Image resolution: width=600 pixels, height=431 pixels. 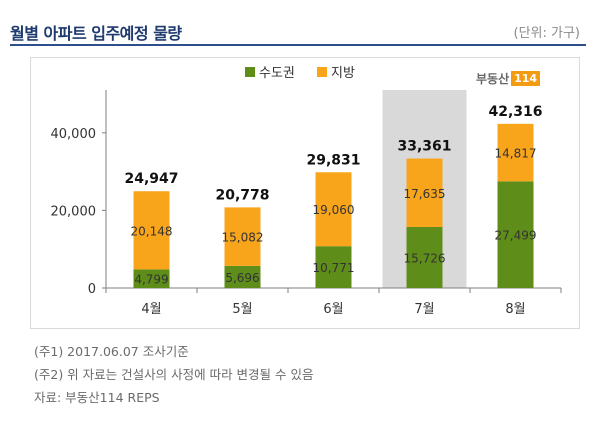 I want to click on data-label: 27,499, so click(x=516, y=236).